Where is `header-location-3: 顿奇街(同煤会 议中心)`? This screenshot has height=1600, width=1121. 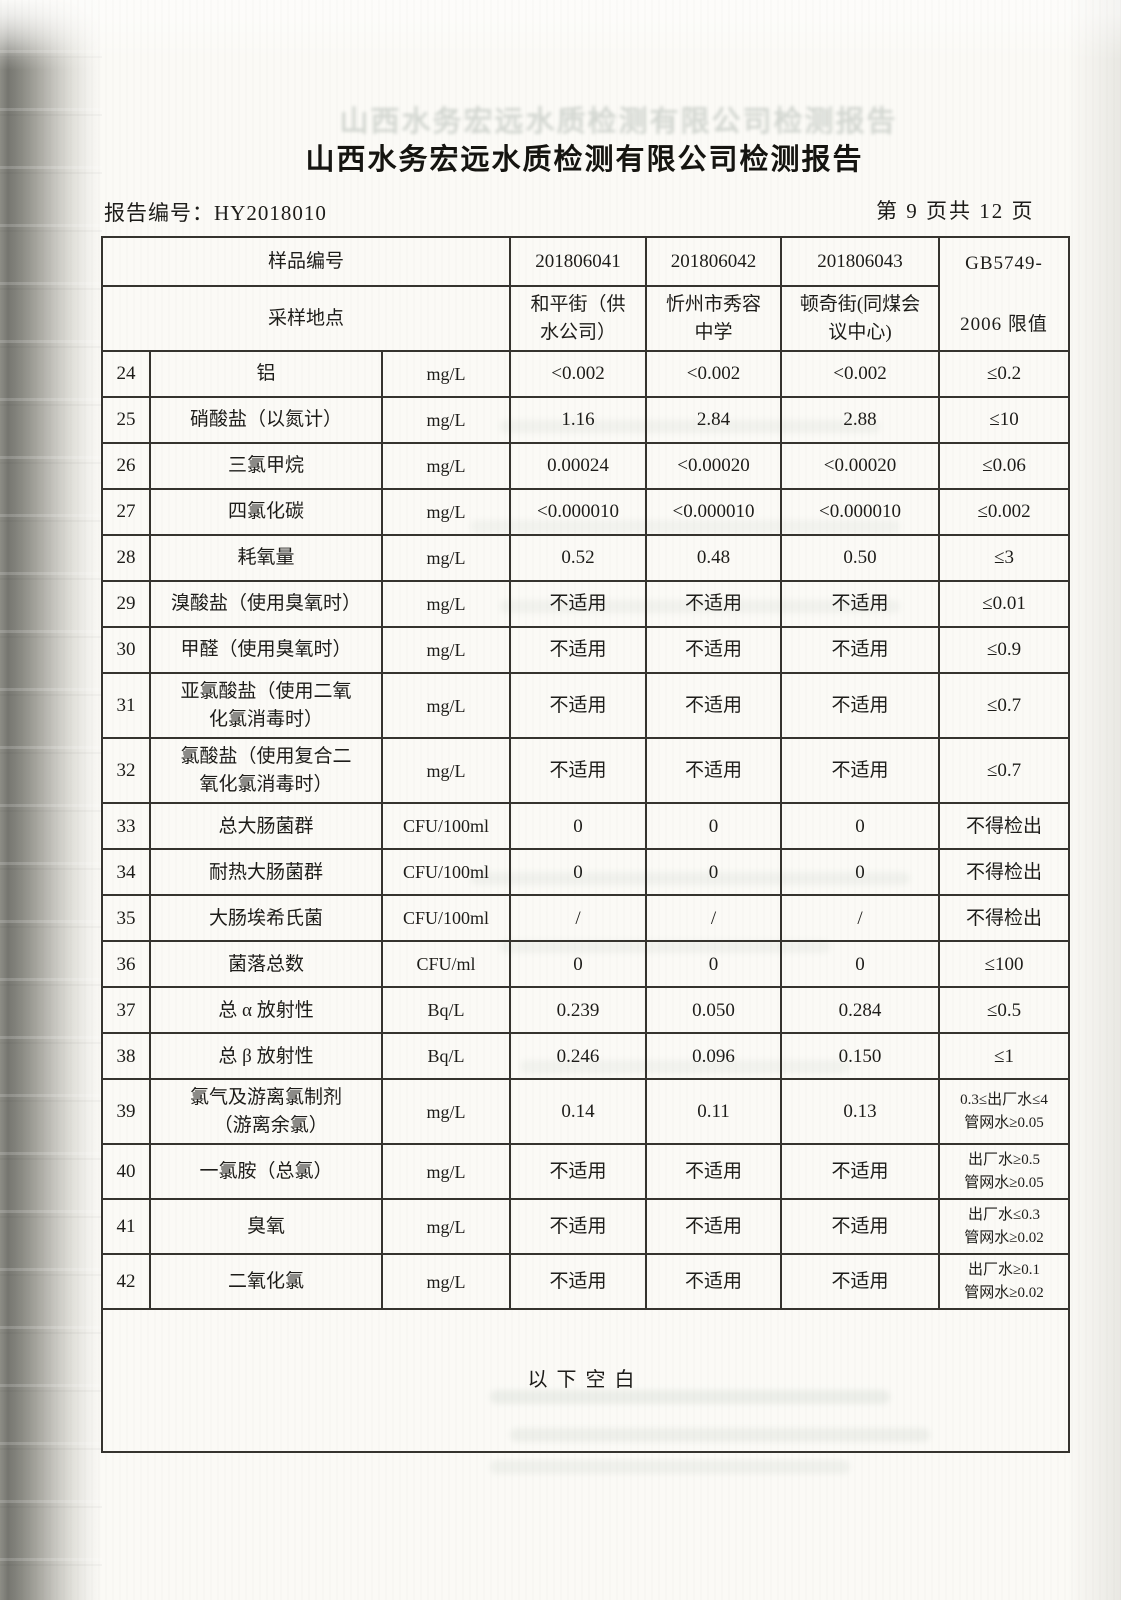 header-location-3: 顿奇街(同煤会 议中心) is located at coordinates (860, 318).